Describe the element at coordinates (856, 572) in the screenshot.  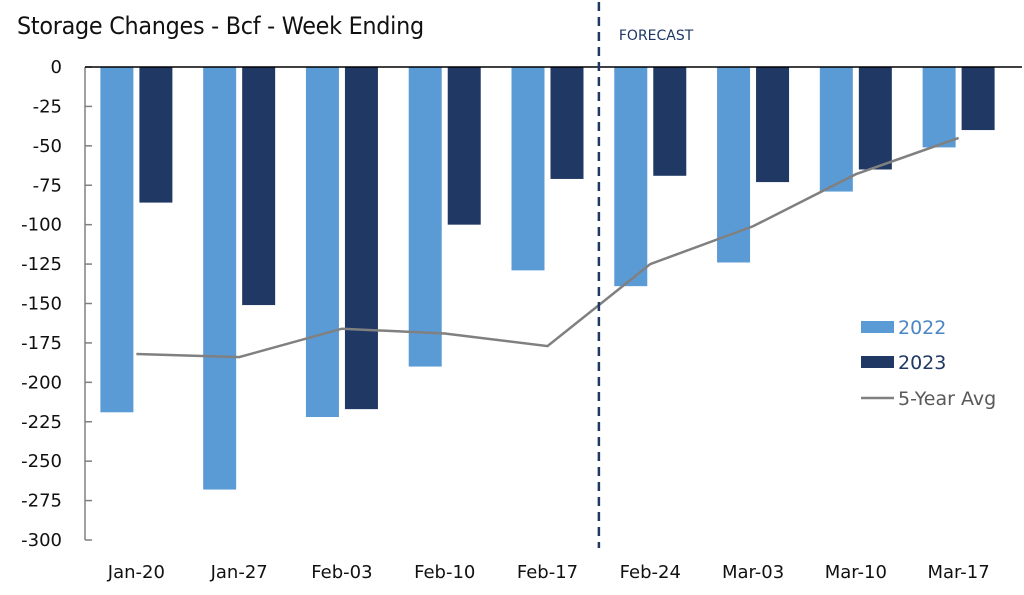
I see `x-tick-label: Mar-10` at that location.